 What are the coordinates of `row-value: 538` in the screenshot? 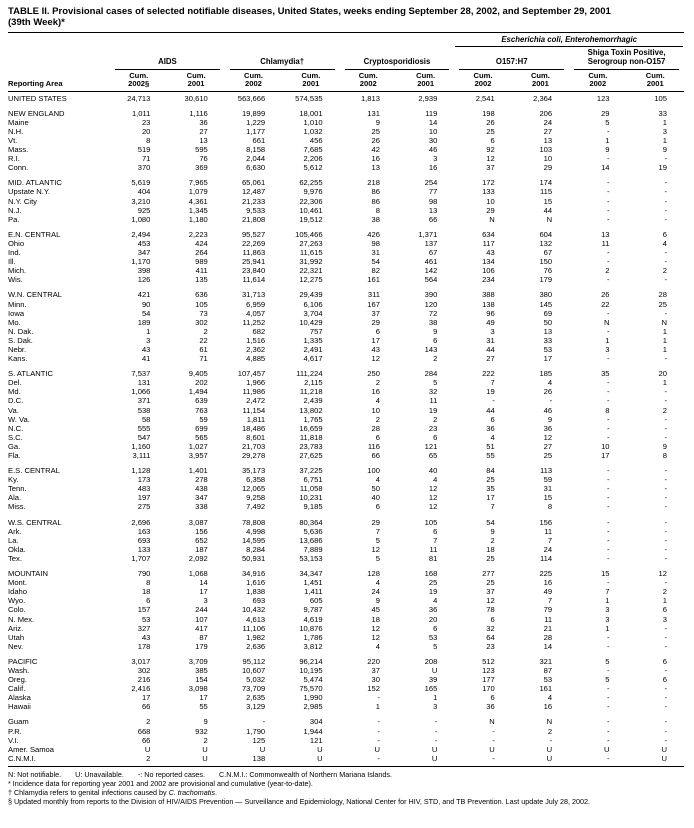 It's located at (144, 410).